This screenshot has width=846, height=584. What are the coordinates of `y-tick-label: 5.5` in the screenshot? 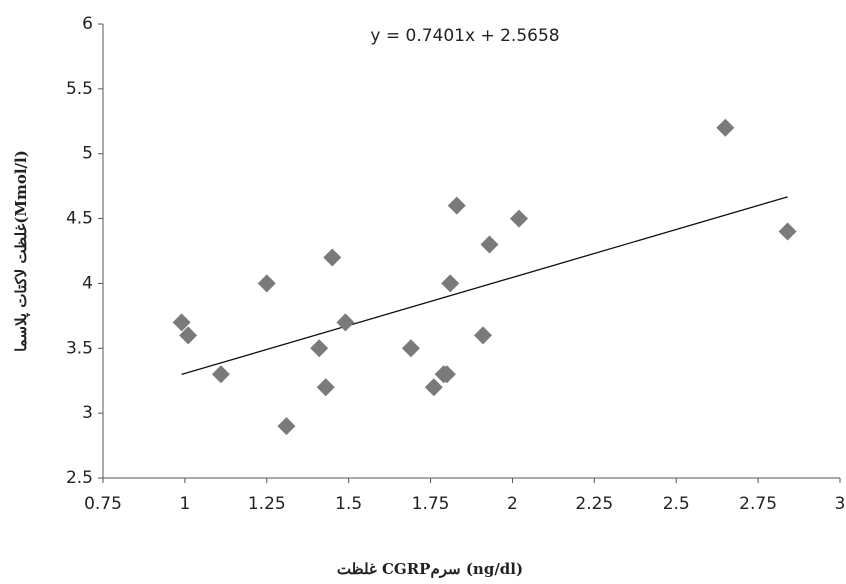 It's located at (79, 89).